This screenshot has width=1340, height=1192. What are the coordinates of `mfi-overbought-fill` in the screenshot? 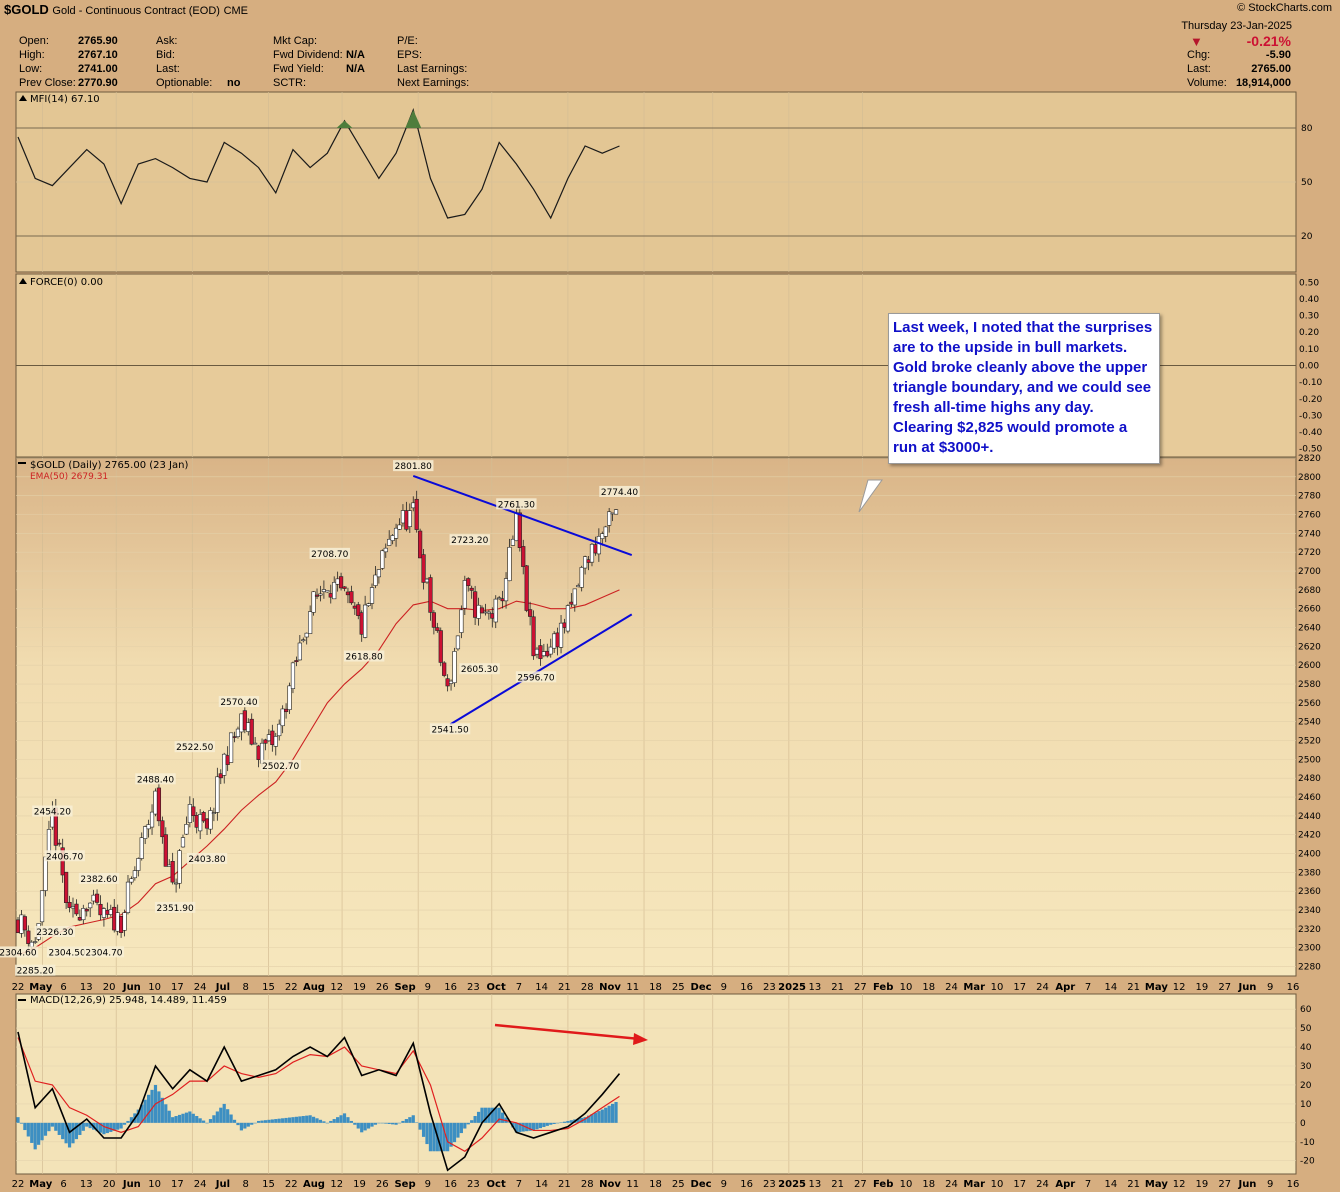 It's located at (344, 124).